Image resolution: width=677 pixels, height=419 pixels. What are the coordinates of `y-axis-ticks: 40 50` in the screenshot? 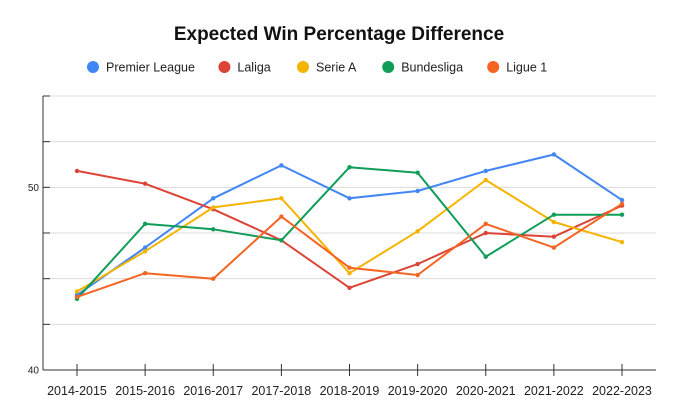 It's located at (39, 236).